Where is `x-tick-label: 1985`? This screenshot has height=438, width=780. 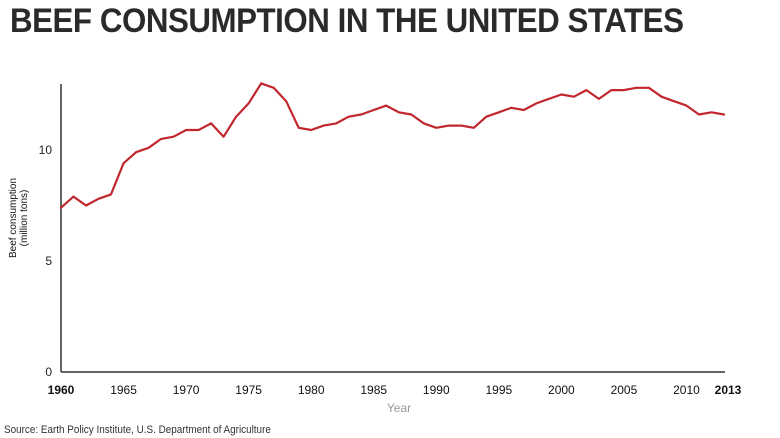
x-tick-label: 1985 is located at coordinates (373, 390).